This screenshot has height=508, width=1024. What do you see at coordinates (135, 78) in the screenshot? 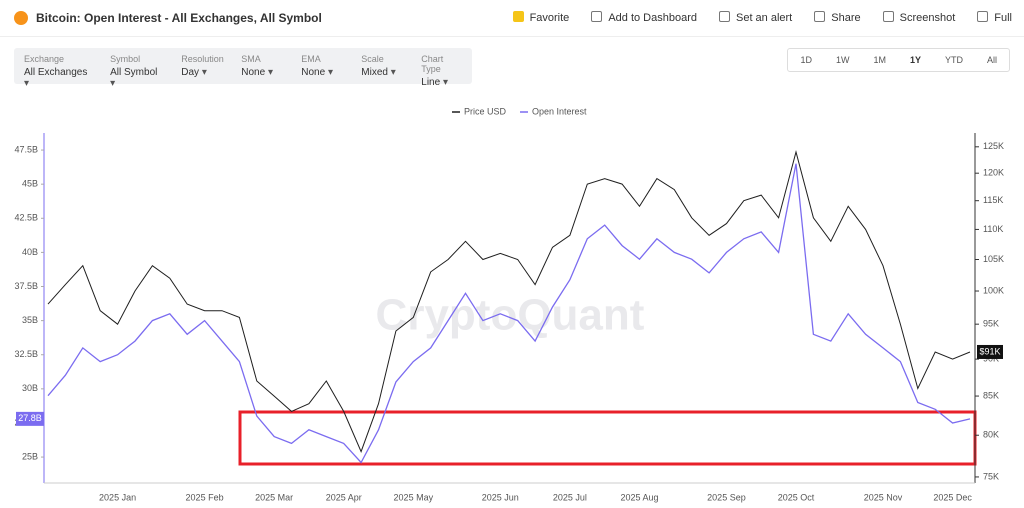
I see `control-value: All Symbol` at bounding box center [135, 78].